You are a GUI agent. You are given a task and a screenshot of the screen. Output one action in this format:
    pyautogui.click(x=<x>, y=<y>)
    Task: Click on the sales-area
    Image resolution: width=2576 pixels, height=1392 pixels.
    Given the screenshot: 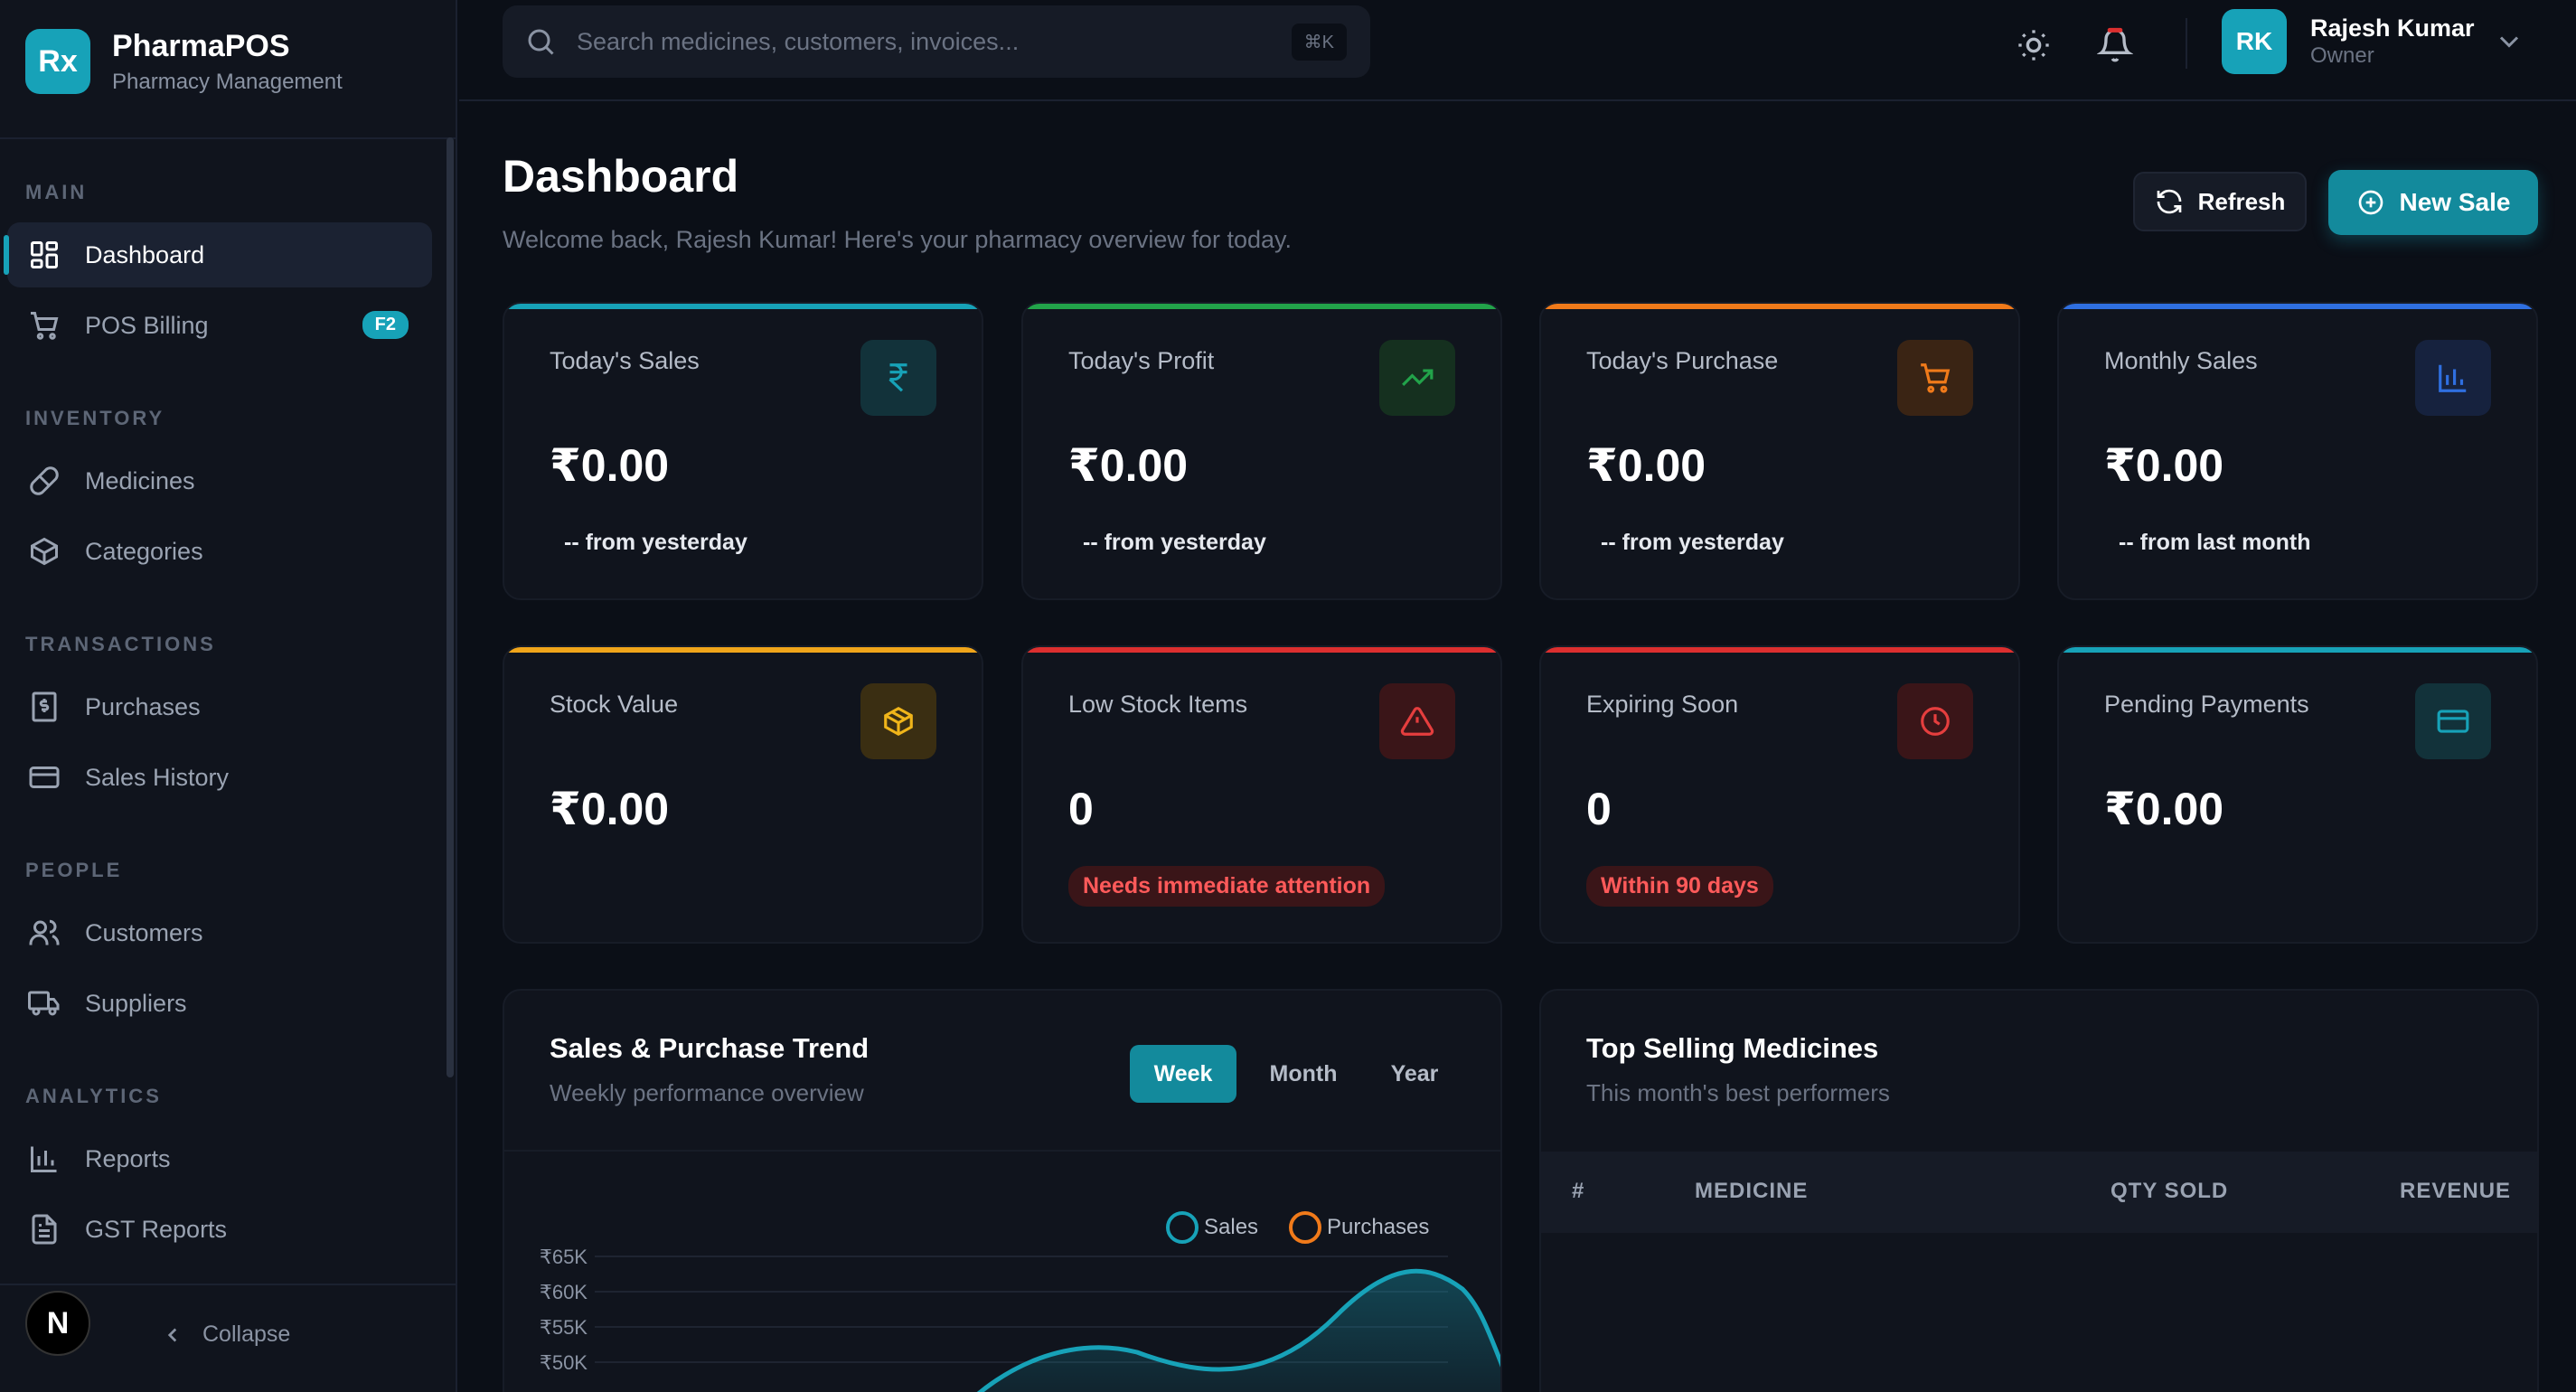 What is the action you would take?
    pyautogui.click(x=1240, y=1331)
    